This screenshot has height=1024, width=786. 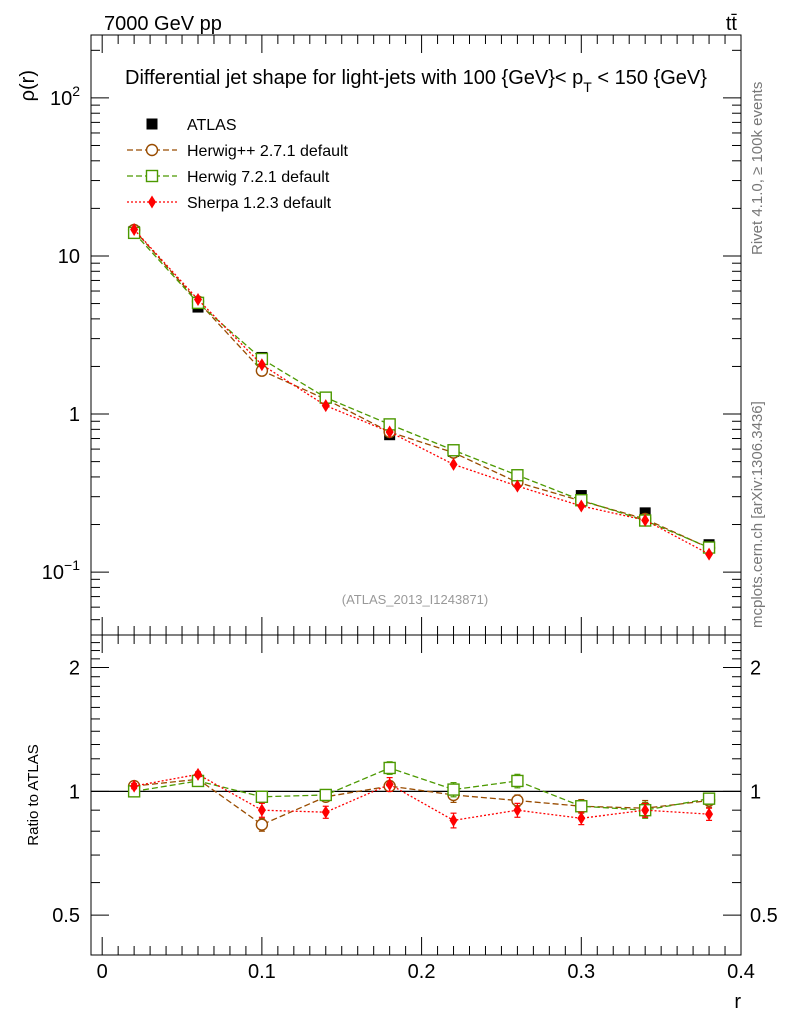 What do you see at coordinates (33, 794) in the screenshot?
I see `ratio-y-axis-label: Ratio to ATLAS` at bounding box center [33, 794].